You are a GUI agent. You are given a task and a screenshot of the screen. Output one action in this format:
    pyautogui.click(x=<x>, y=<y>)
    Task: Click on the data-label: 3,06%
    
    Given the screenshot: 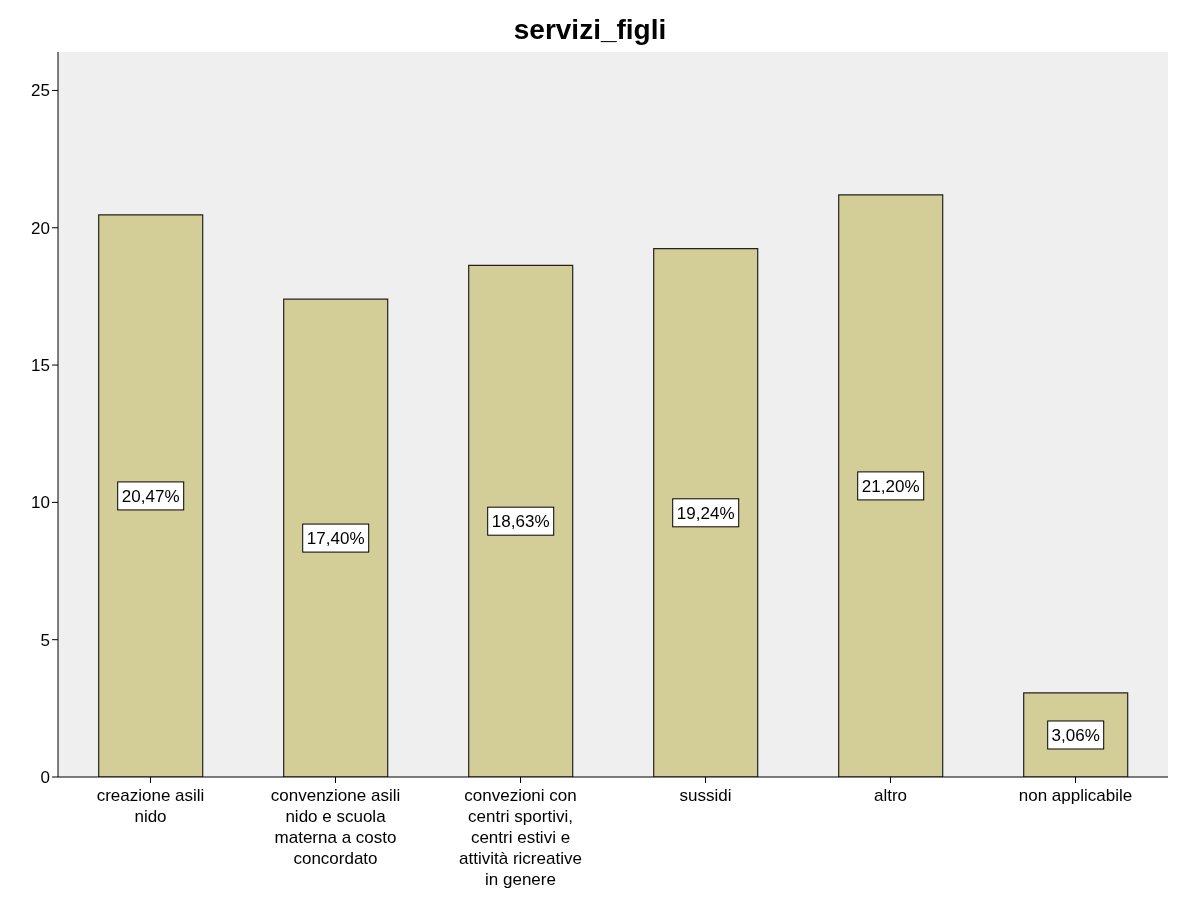 What is the action you would take?
    pyautogui.click(x=1075, y=735)
    